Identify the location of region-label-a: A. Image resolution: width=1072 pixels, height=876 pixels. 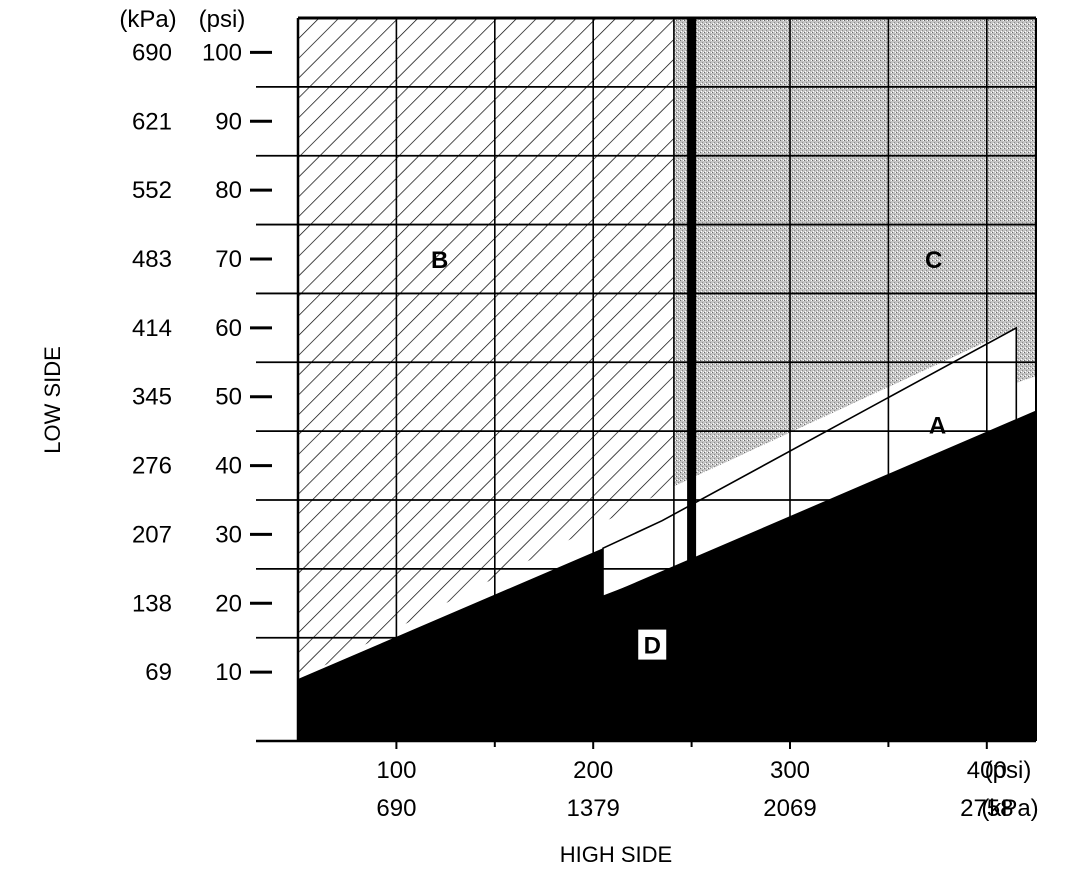
(937, 425).